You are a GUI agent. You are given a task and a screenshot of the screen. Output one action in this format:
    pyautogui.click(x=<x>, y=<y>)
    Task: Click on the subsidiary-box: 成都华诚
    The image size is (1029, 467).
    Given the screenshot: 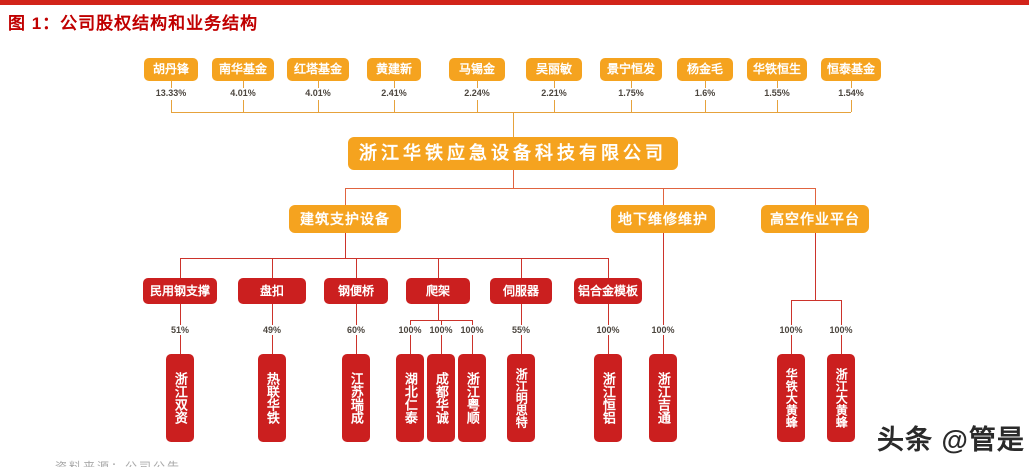 What is the action you would take?
    pyautogui.click(x=441, y=398)
    